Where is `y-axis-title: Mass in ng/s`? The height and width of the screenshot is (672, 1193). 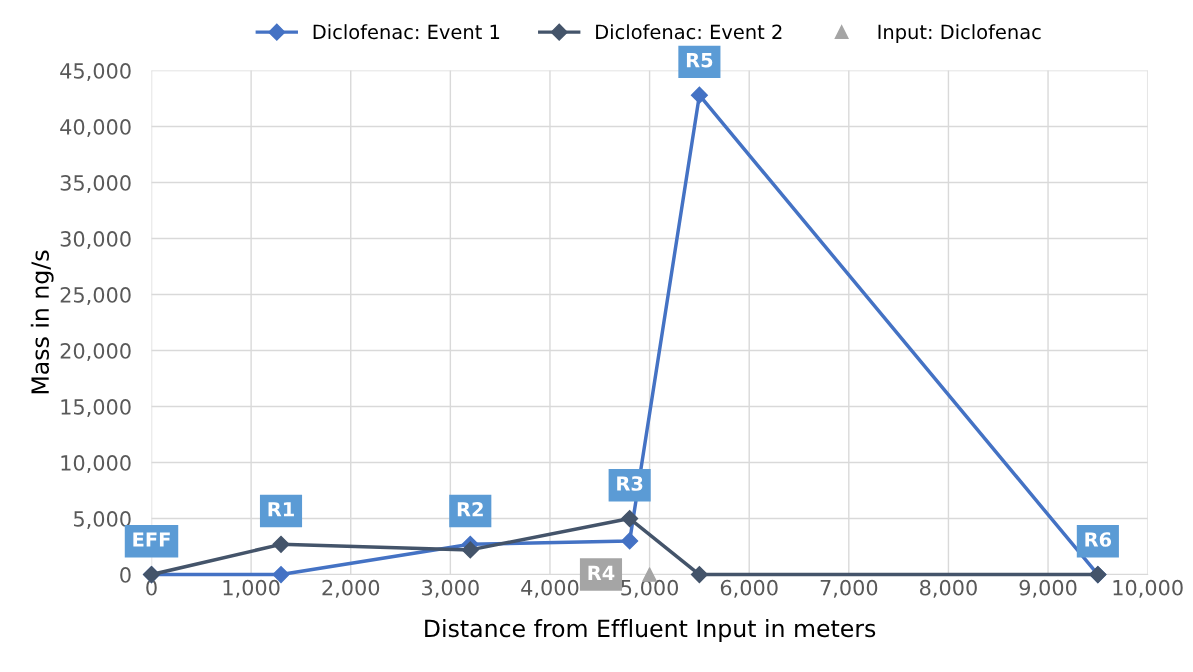 y-axis-title: Mass in ng/s is located at coordinates (42, 322).